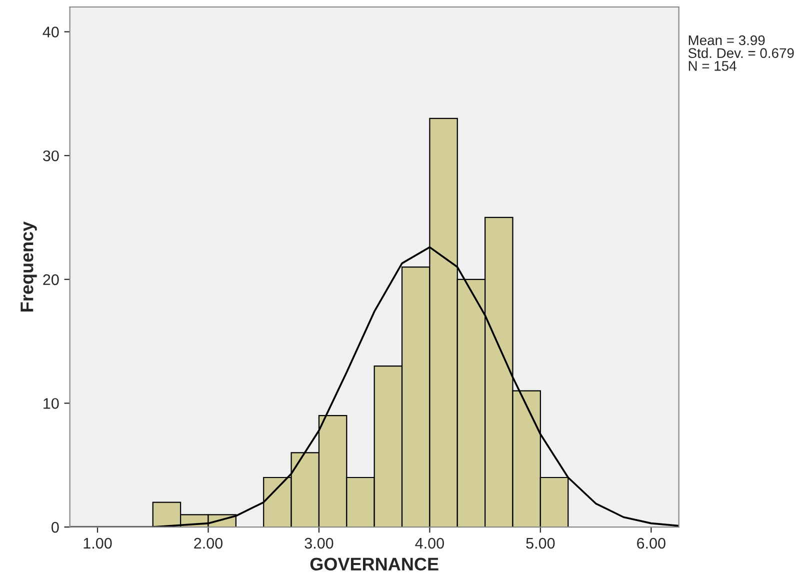 The width and height of the screenshot is (812, 583). I want to click on x-tick-label: 5.00, so click(540, 543).